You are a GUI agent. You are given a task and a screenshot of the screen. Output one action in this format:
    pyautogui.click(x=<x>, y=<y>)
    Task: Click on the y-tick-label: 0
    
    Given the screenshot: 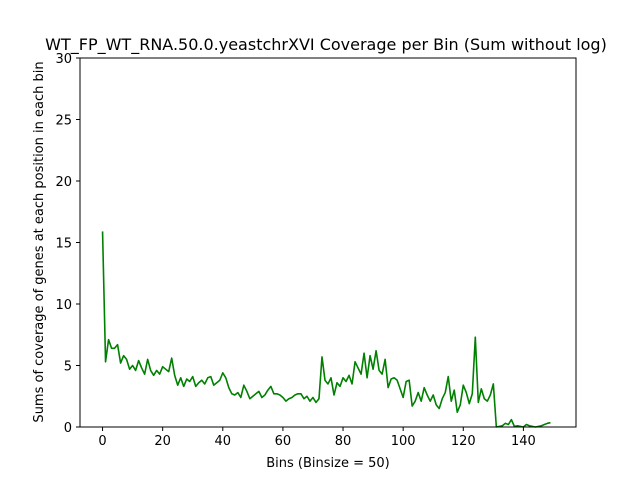 What is the action you would take?
    pyautogui.click(x=68, y=428)
    